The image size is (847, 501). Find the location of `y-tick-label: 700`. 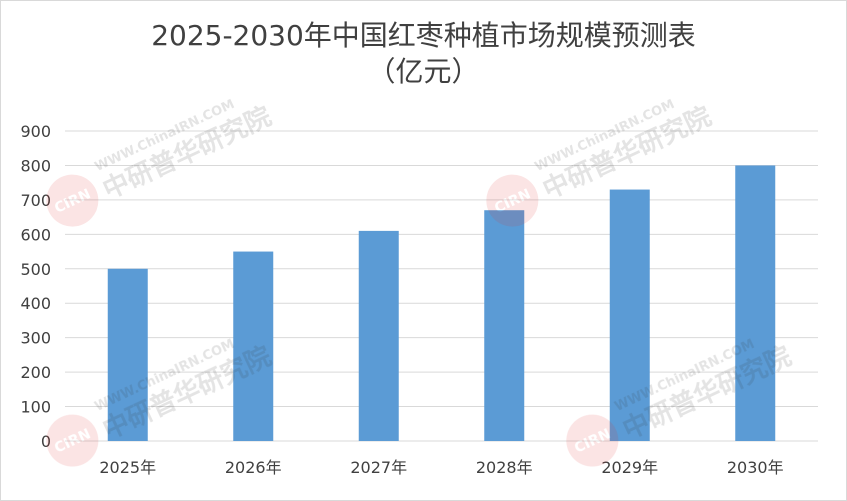

y-tick-label: 700 is located at coordinates (35, 200).